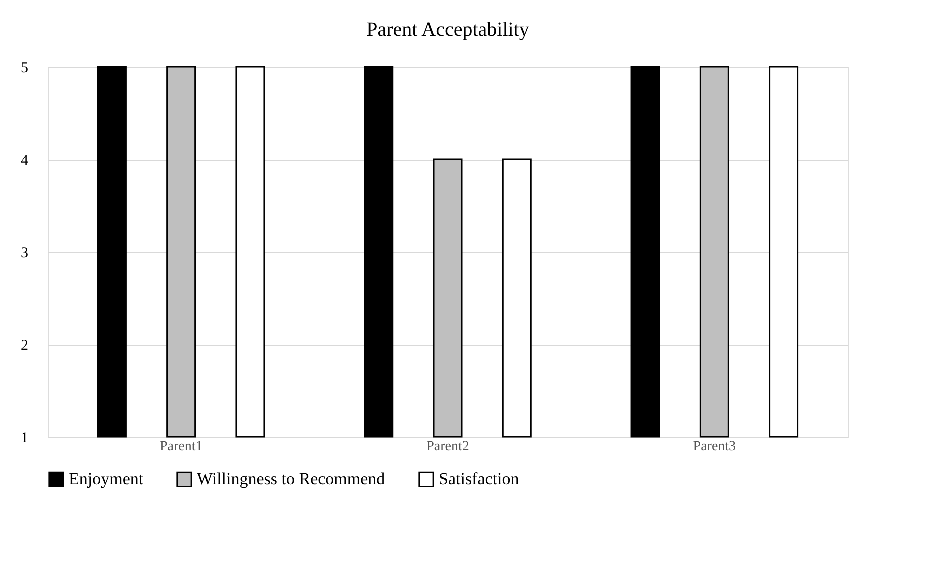  Describe the element at coordinates (24, 438) in the screenshot. I see `y-tick-label: 1` at that location.